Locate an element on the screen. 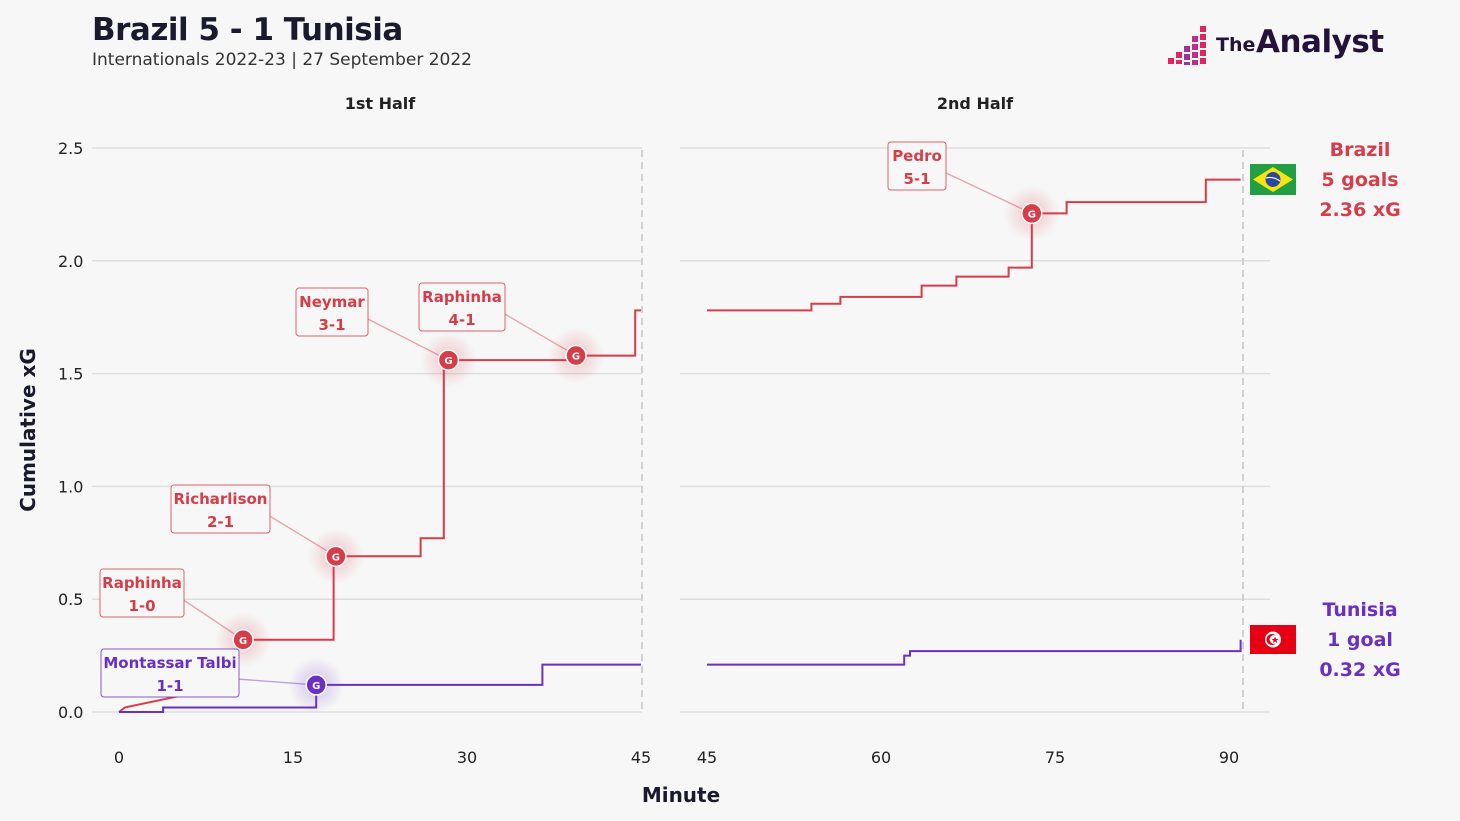 Image resolution: width=1460 pixels, height=821 pixels. team-summary-goals: 5 goals is located at coordinates (1359, 180).